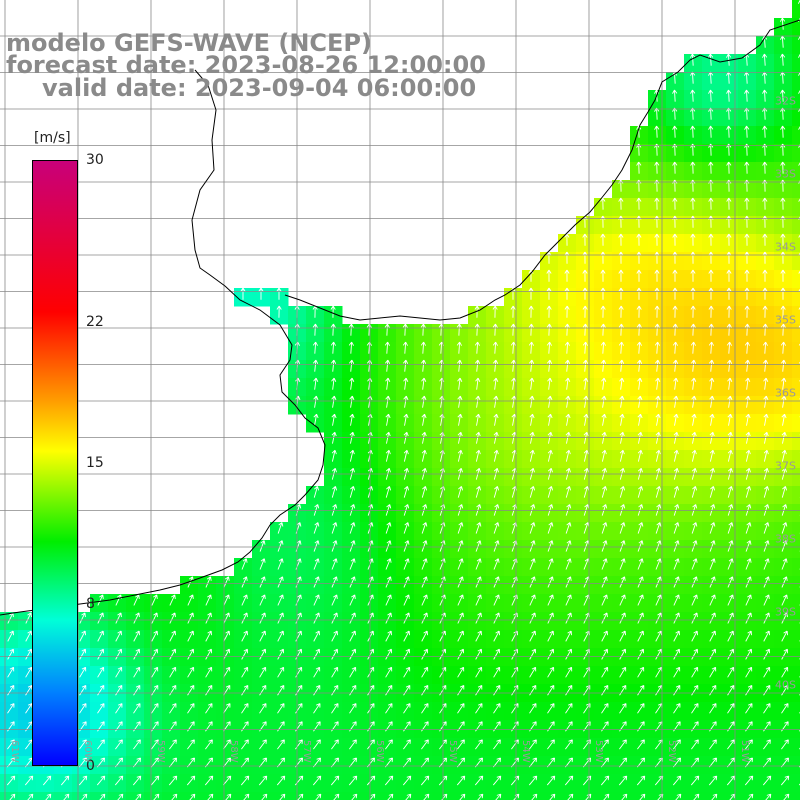 Image resolution: width=800 pixels, height=800 pixels. I want to click on longitude-label: 55W, so click(452, 751).